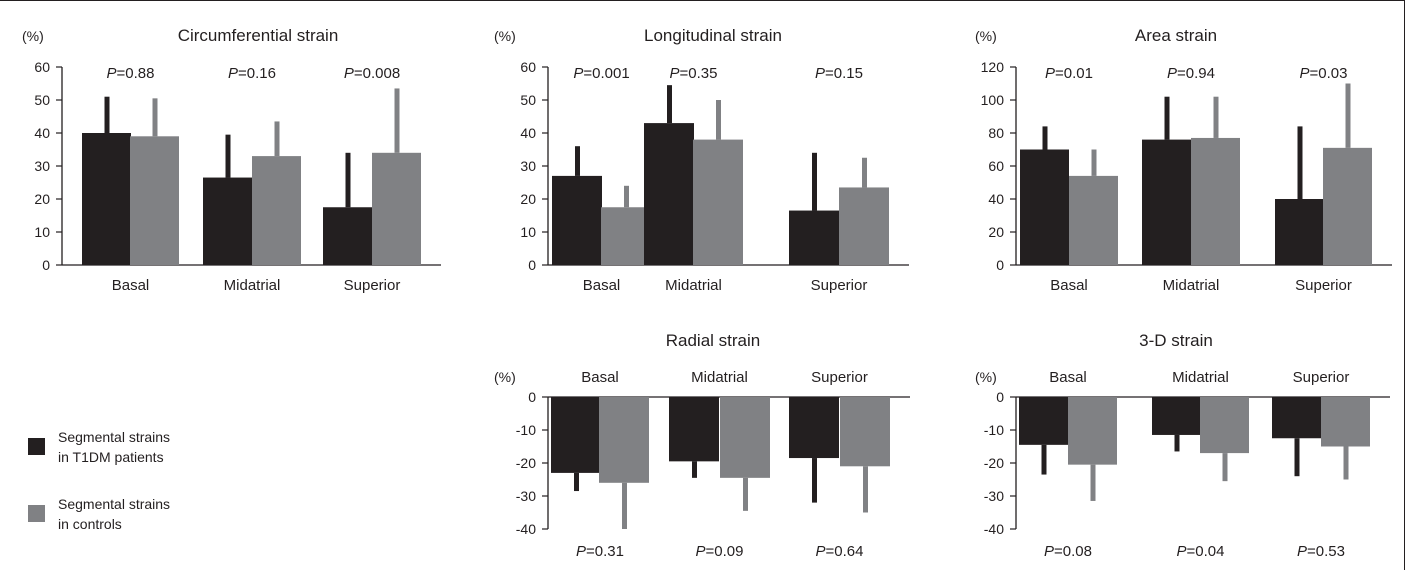  What do you see at coordinates (986, 36) in the screenshot?
I see `area-unit-label: (%)` at bounding box center [986, 36].